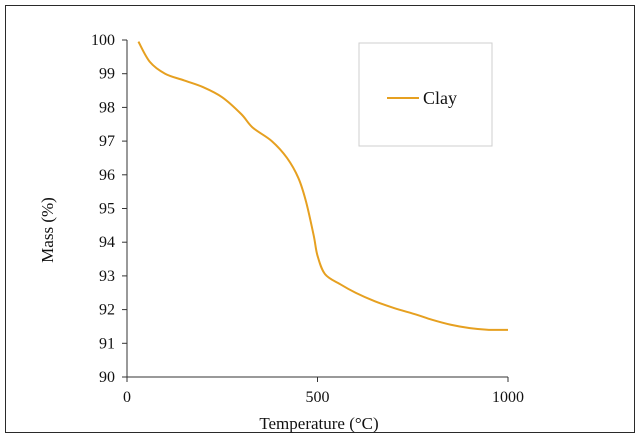  Describe the element at coordinates (107, 74) in the screenshot. I see `y-tick-label-99: 99` at that location.